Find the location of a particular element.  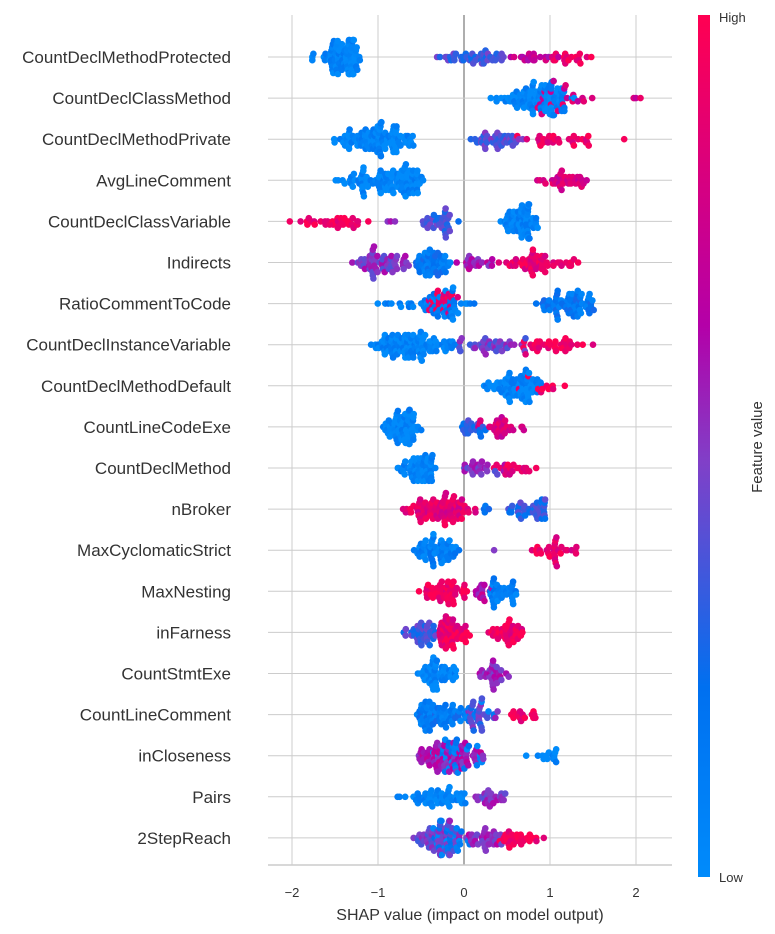

feature-label: CountLineComment is located at coordinates (155, 715).